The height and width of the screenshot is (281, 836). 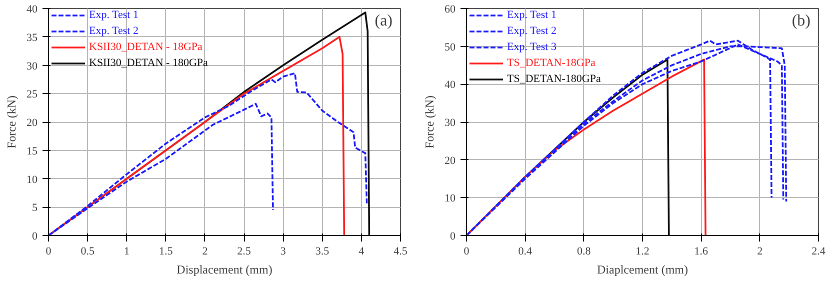 What do you see at coordinates (283, 252) in the screenshot?
I see `x-tick-label: 3` at bounding box center [283, 252].